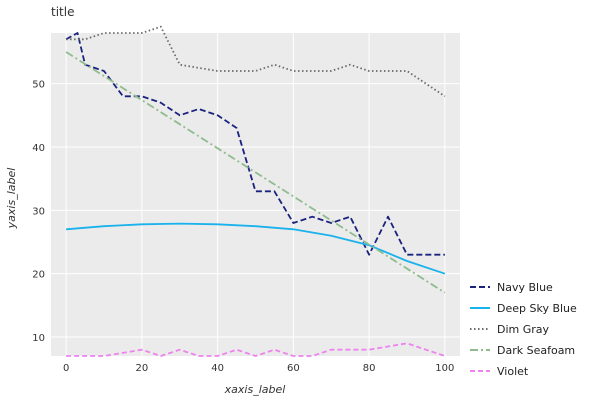 This screenshot has width=595, height=400. Describe the element at coordinates (256, 248) in the screenshot. I see `series-line-deep-sky-blue` at that location.